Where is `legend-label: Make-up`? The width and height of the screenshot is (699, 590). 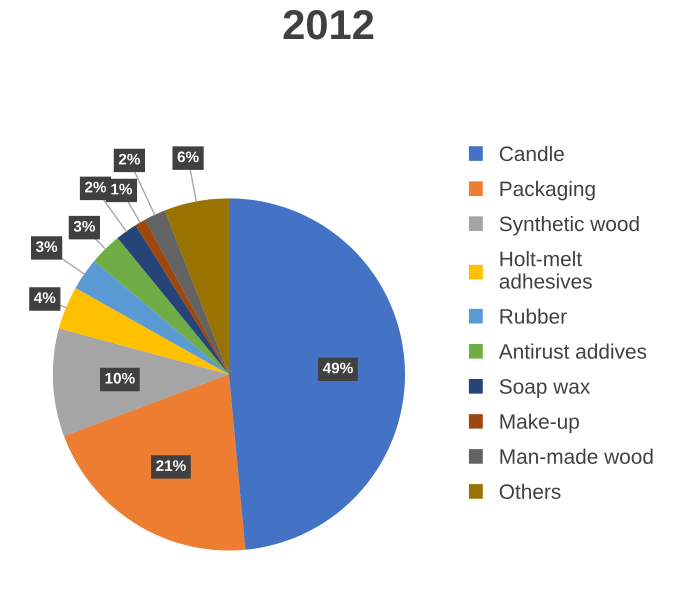 legend-label: Make-up is located at coordinates (539, 424).